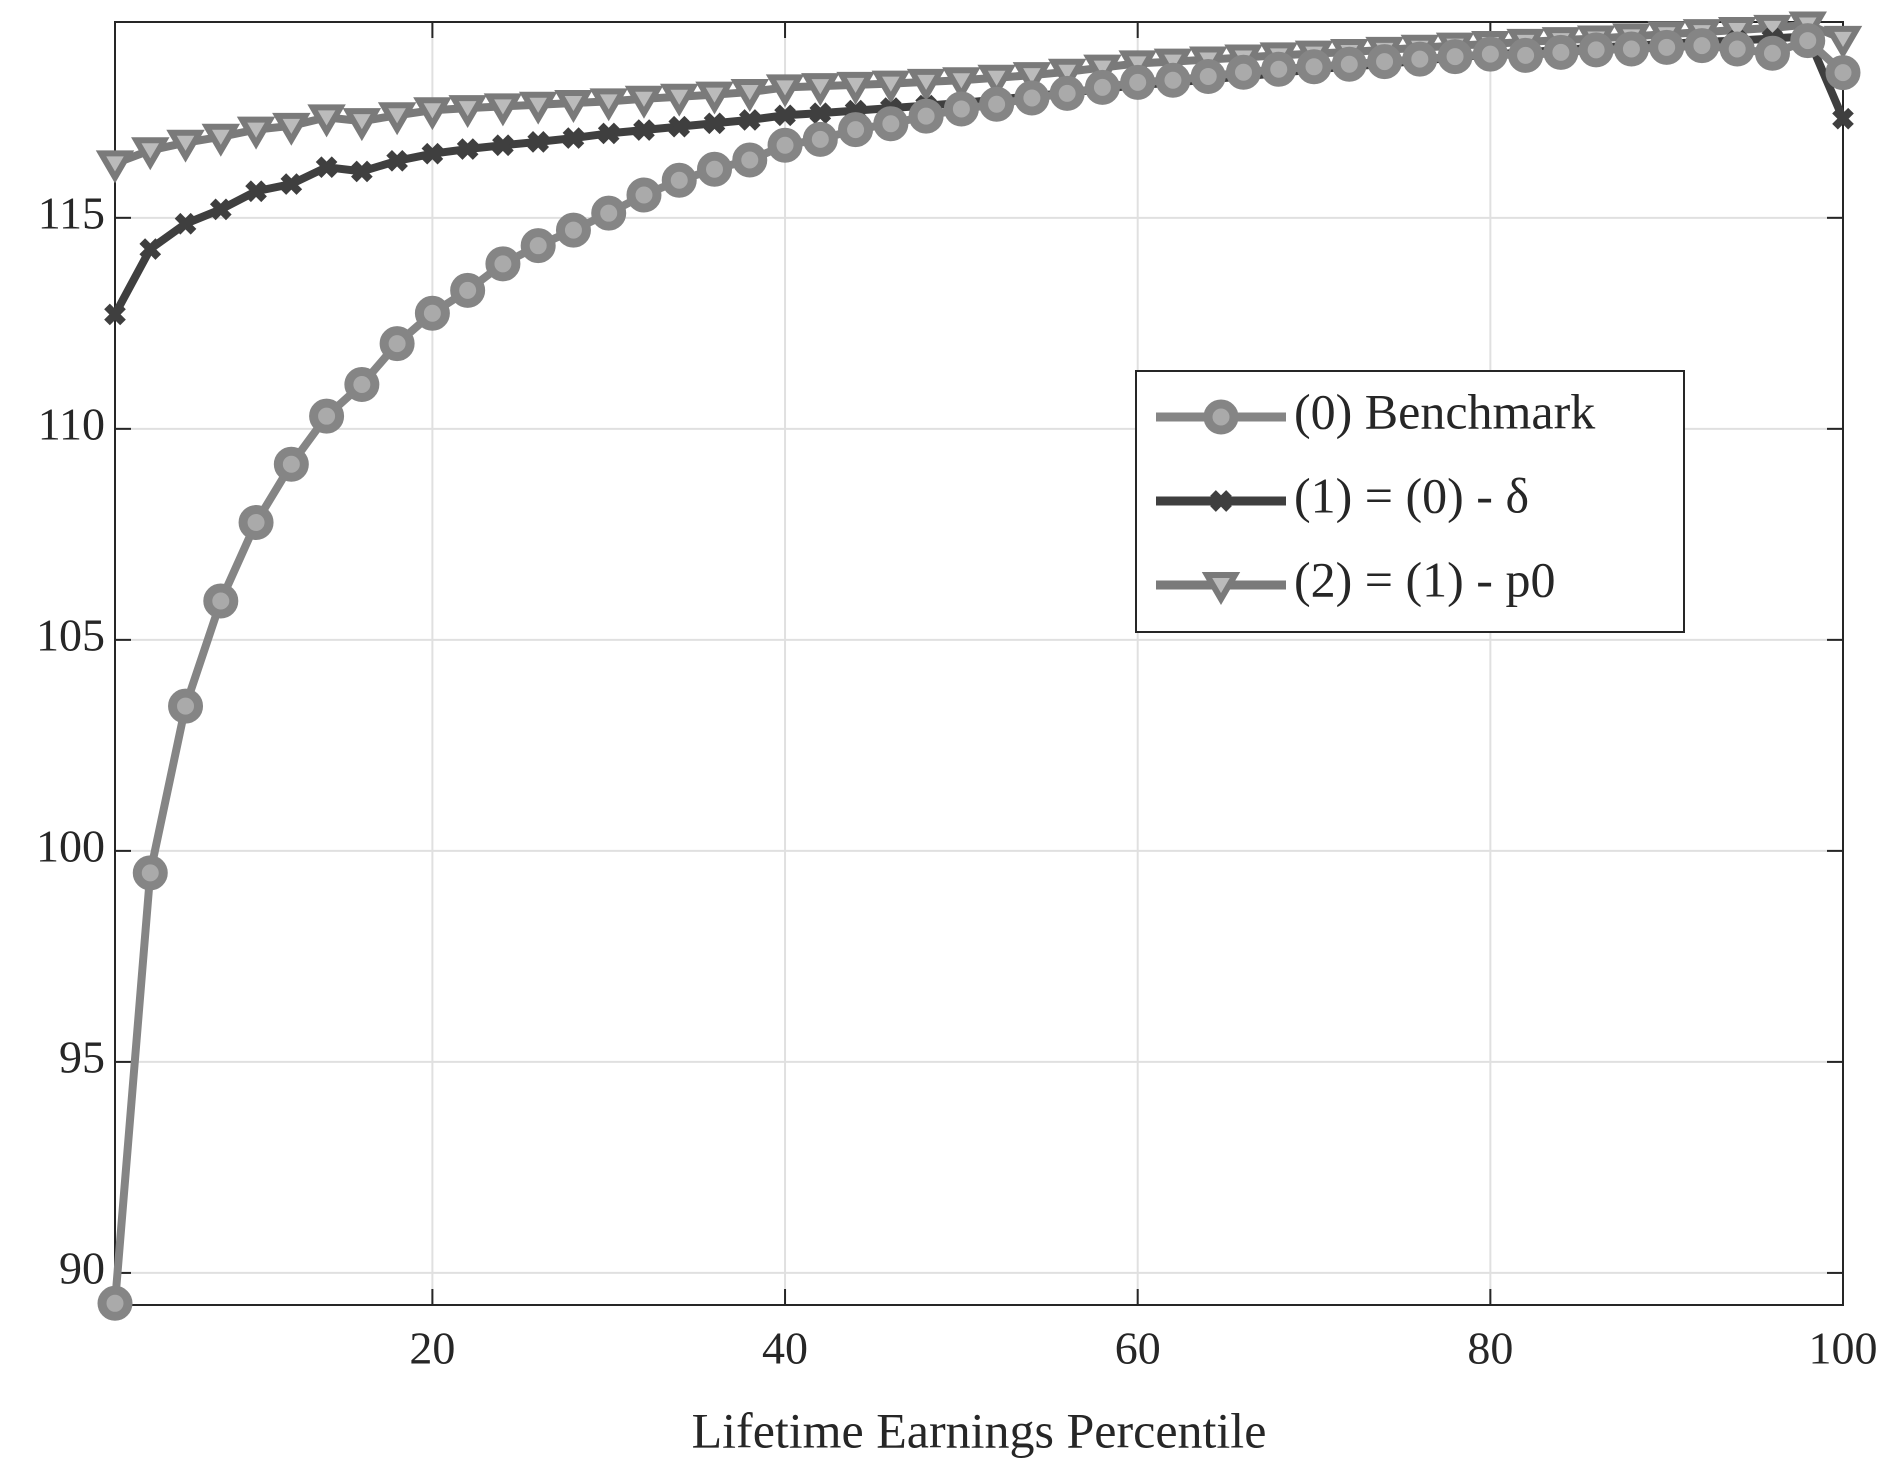 The height and width of the screenshot is (1477, 1894). What do you see at coordinates (1411, 495) in the screenshot?
I see `legend-label: (1) = (0) - δ` at bounding box center [1411, 495].